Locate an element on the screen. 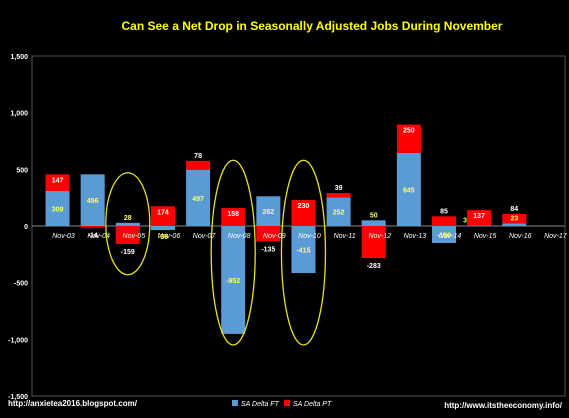 The height and width of the screenshot is (418, 569). x-tick-label: Nov-14 is located at coordinates (450, 236).